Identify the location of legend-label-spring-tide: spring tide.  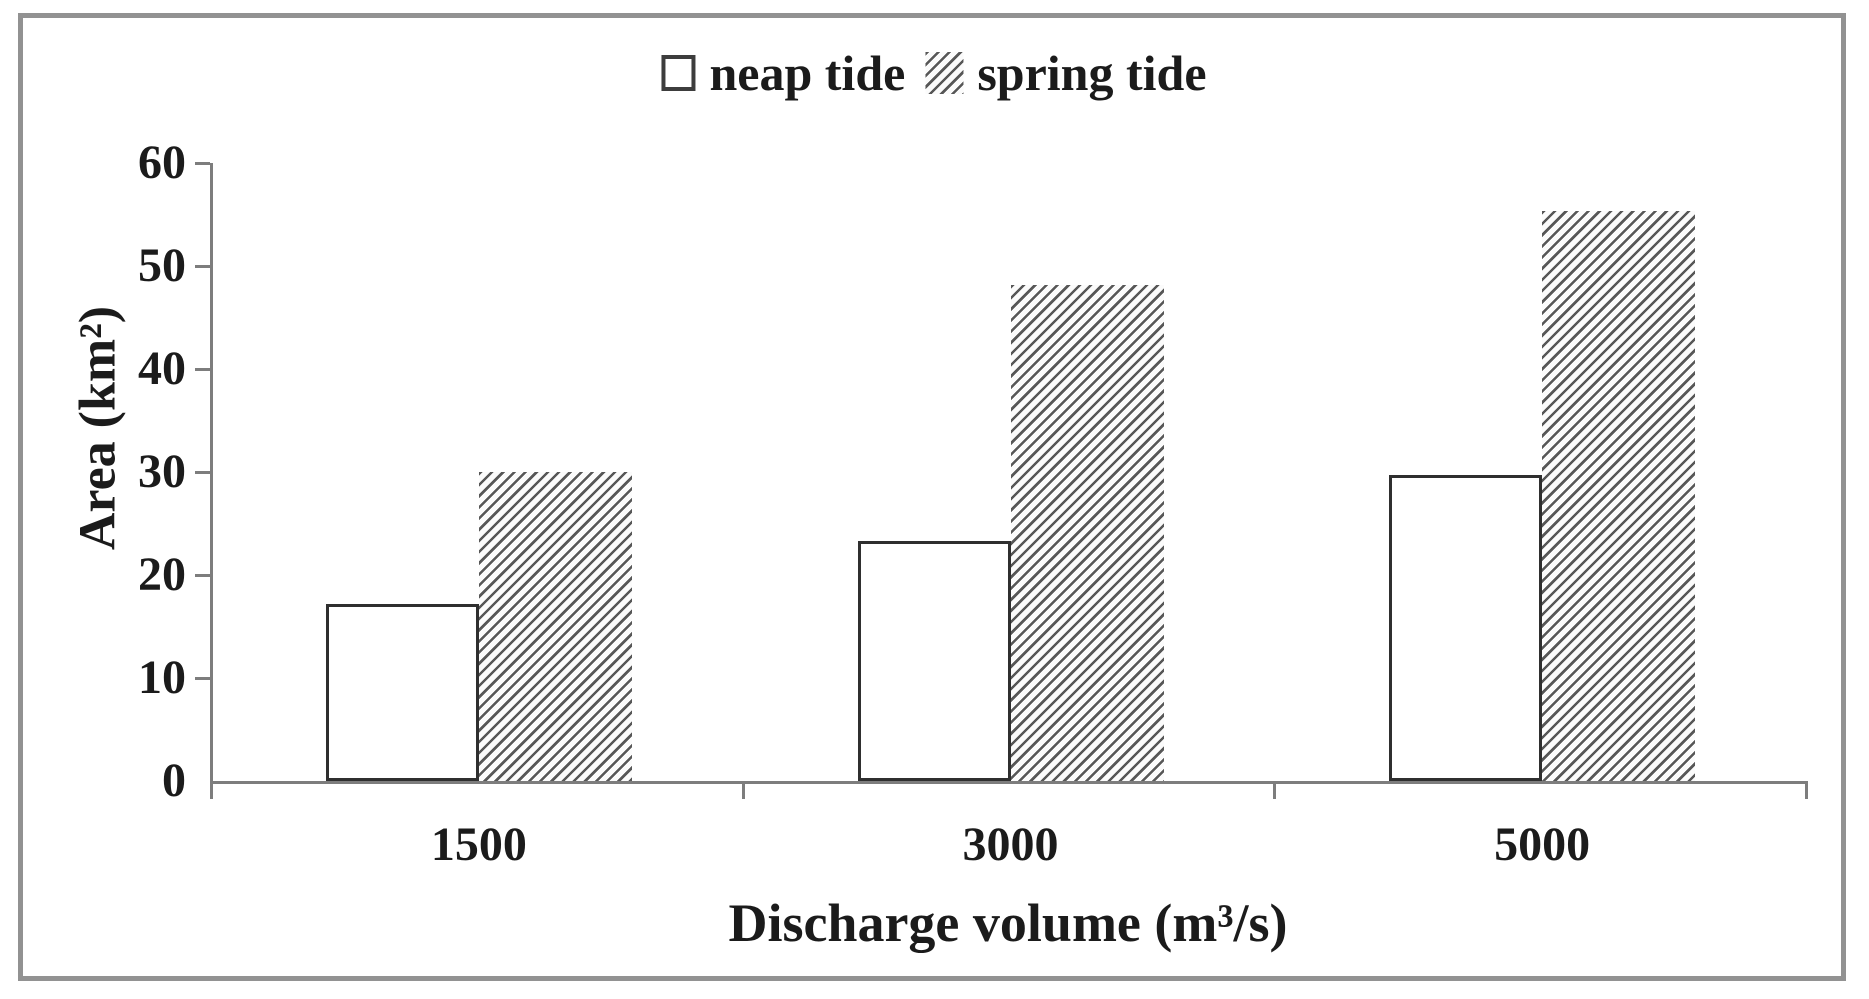
(1092, 73).